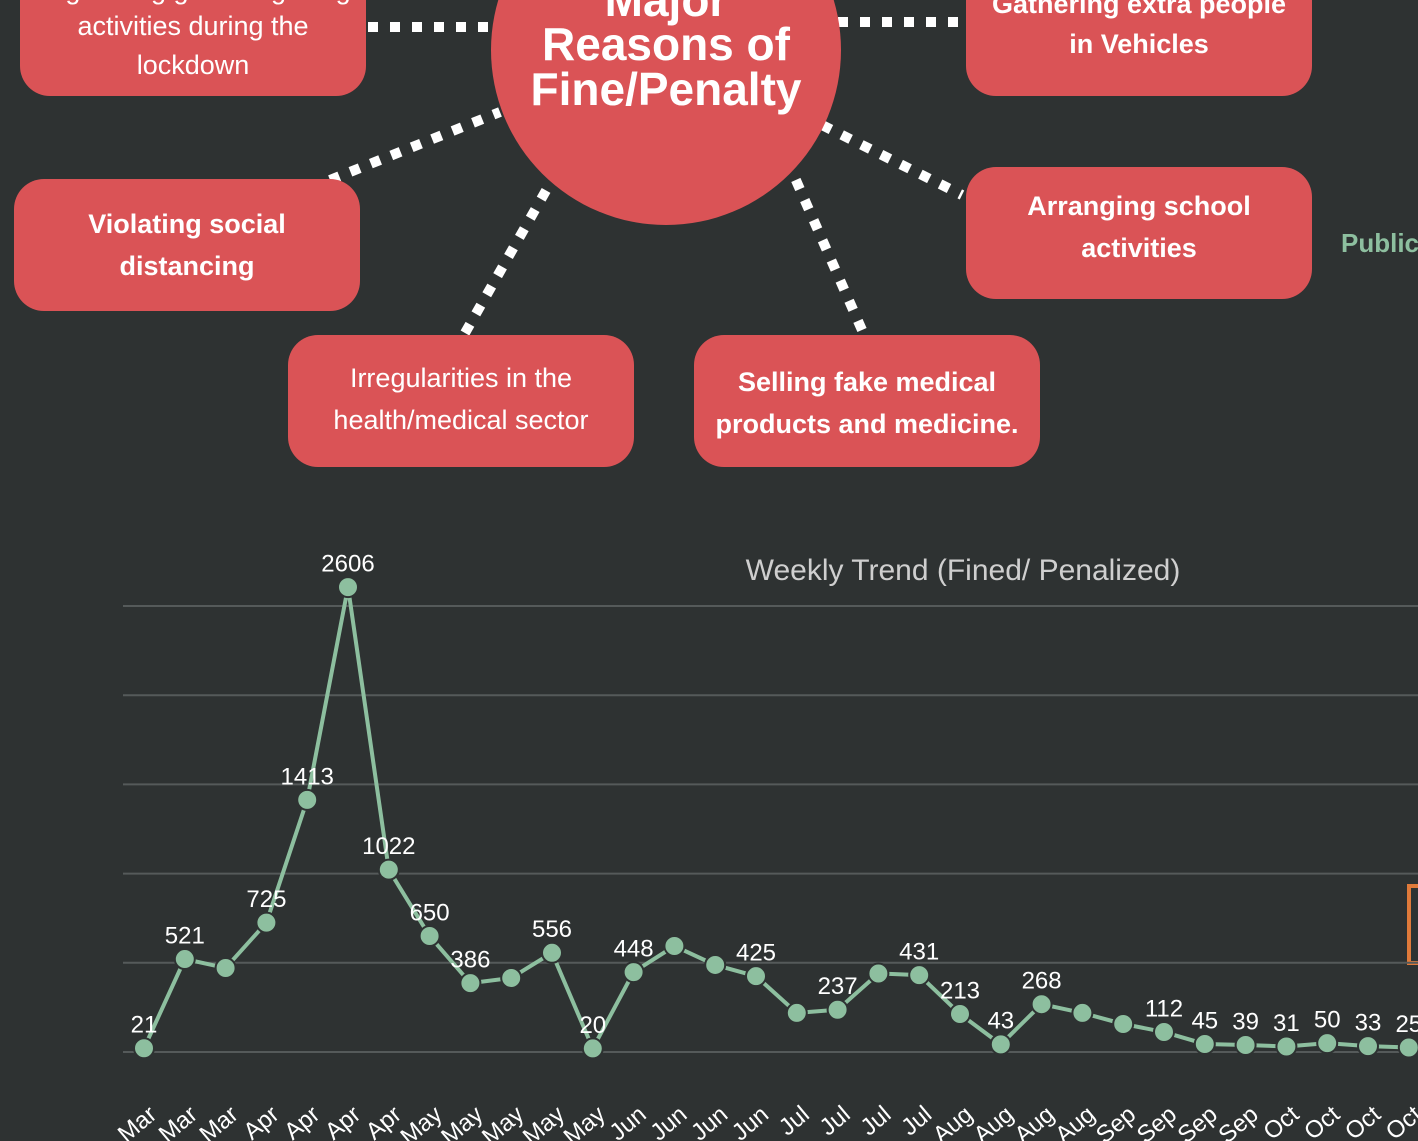 This screenshot has width=1418, height=1141. Describe the element at coordinates (1379, 243) in the screenshot. I see `side-label: Public` at that location.